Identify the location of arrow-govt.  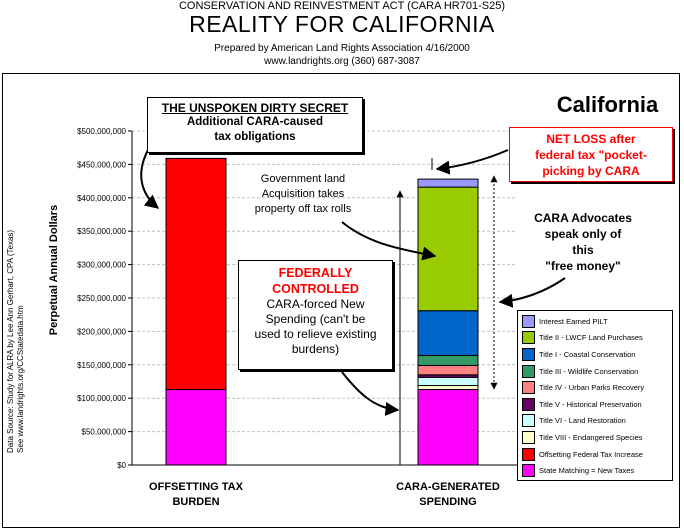
(389, 241).